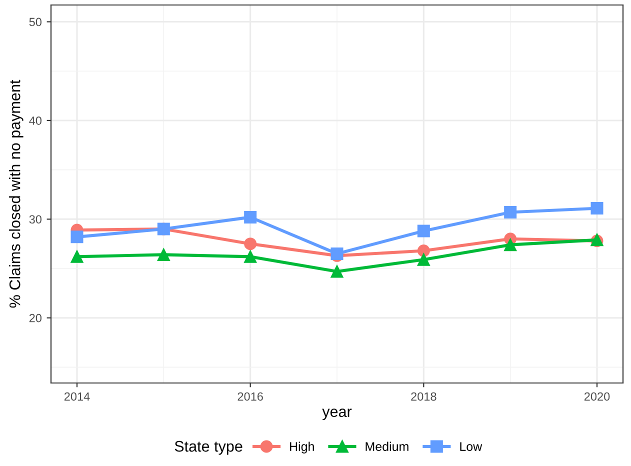  I want to click on legend-title: State type, so click(208, 447).